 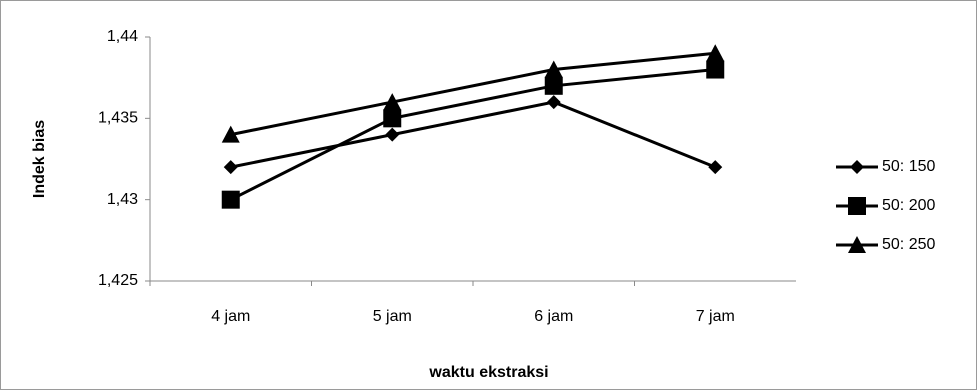 What do you see at coordinates (908, 244) in the screenshot?
I see `legend-label: 50: 250` at bounding box center [908, 244].